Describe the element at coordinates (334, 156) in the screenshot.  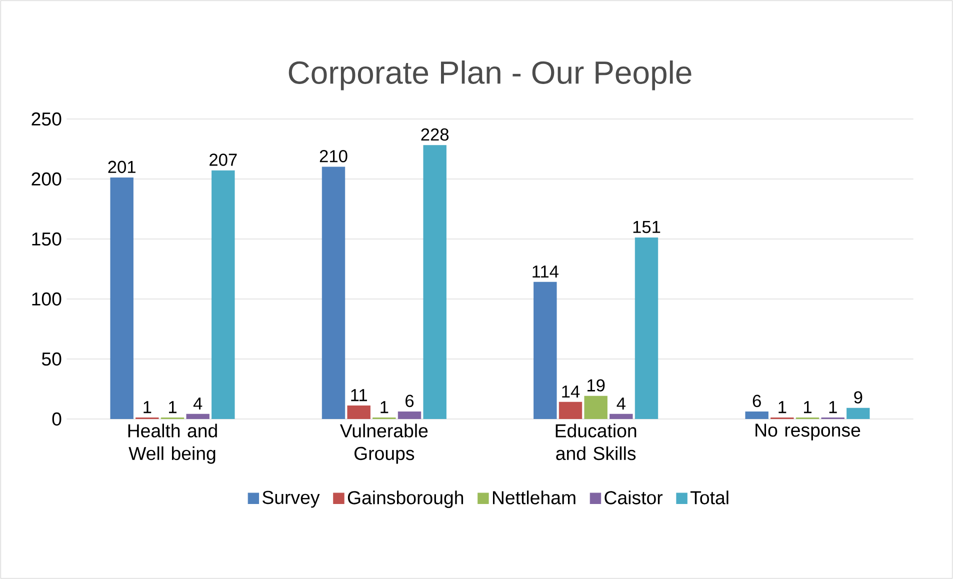
I see `data-label: 210` at that location.